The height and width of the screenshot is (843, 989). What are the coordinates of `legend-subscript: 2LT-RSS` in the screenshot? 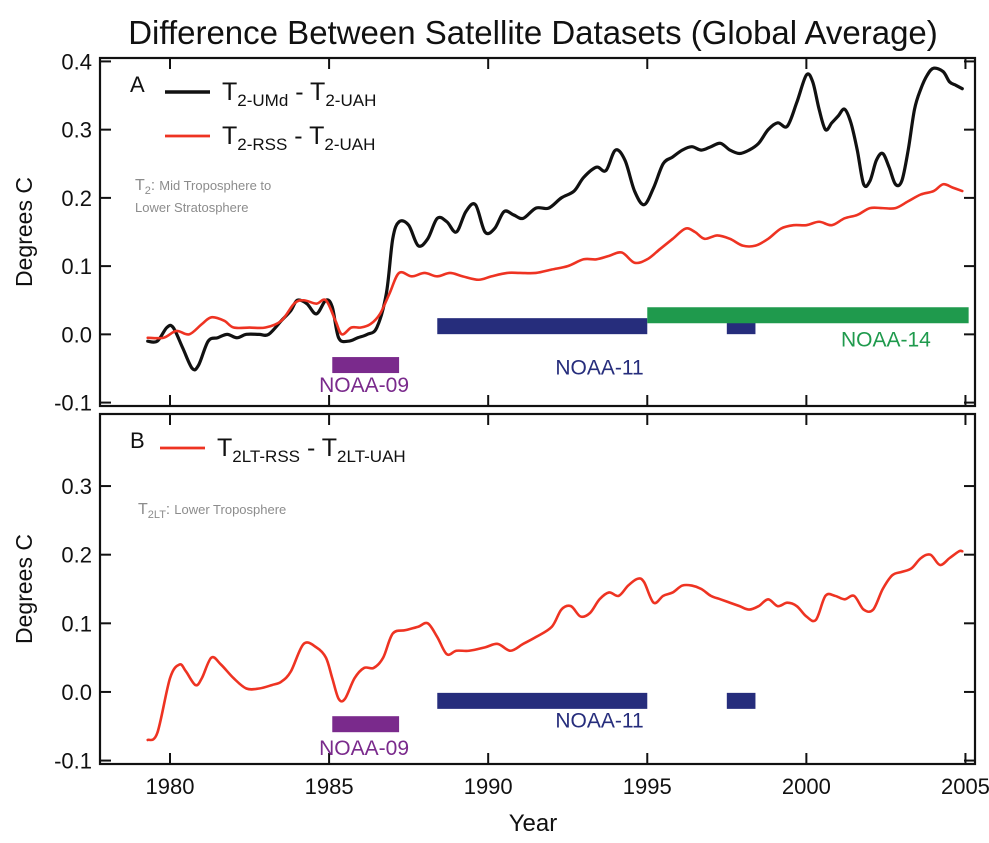 It's located at (266, 456).